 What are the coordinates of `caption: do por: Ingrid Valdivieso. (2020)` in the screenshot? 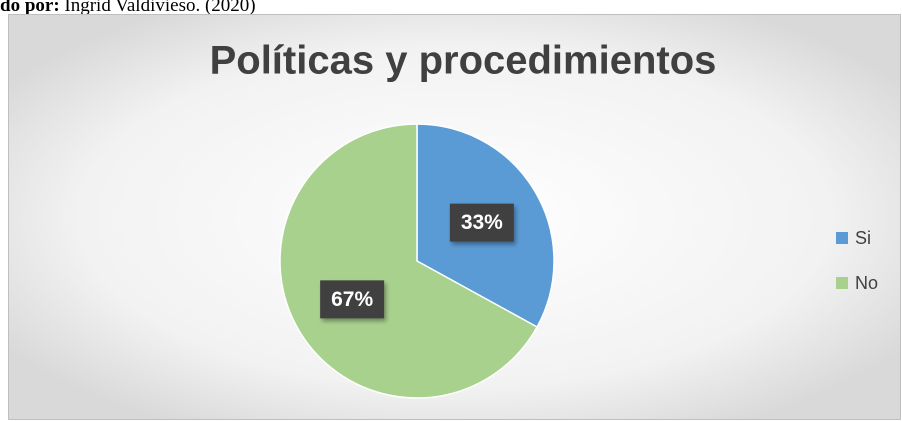 It's located at (128, 8).